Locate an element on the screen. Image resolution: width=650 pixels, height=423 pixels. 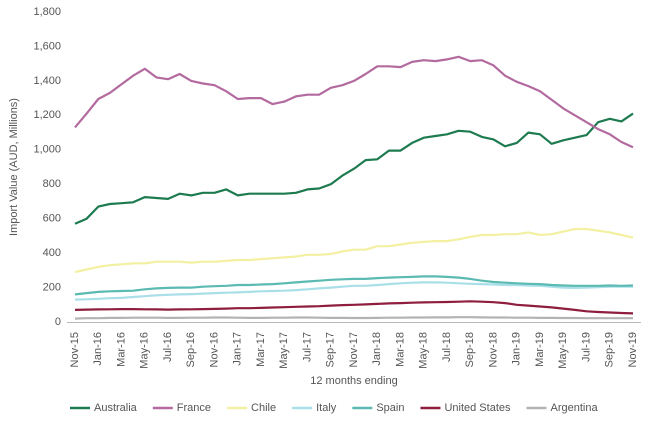
x-tick-label: May-17 is located at coordinates (284, 350).